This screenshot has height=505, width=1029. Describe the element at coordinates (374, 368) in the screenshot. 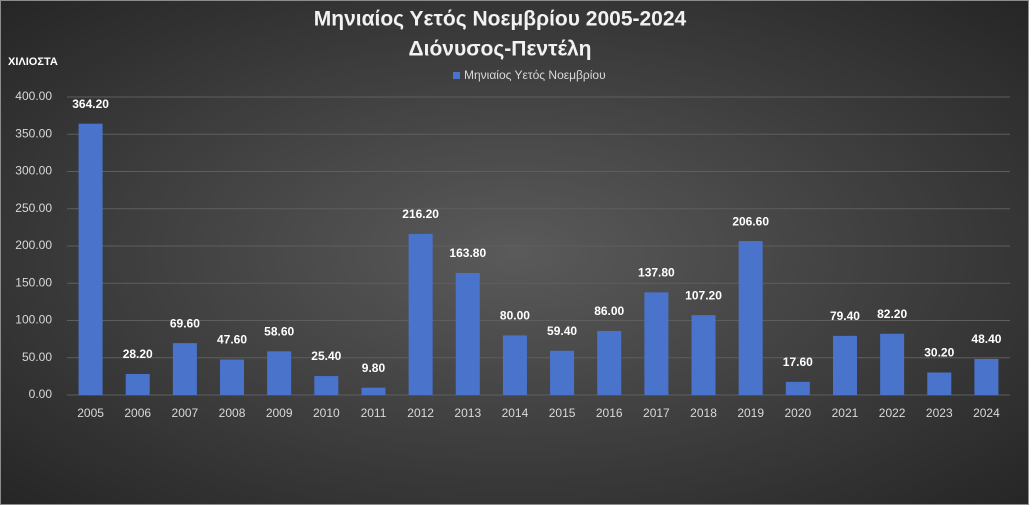

I see `value-label: 9.80` at that location.